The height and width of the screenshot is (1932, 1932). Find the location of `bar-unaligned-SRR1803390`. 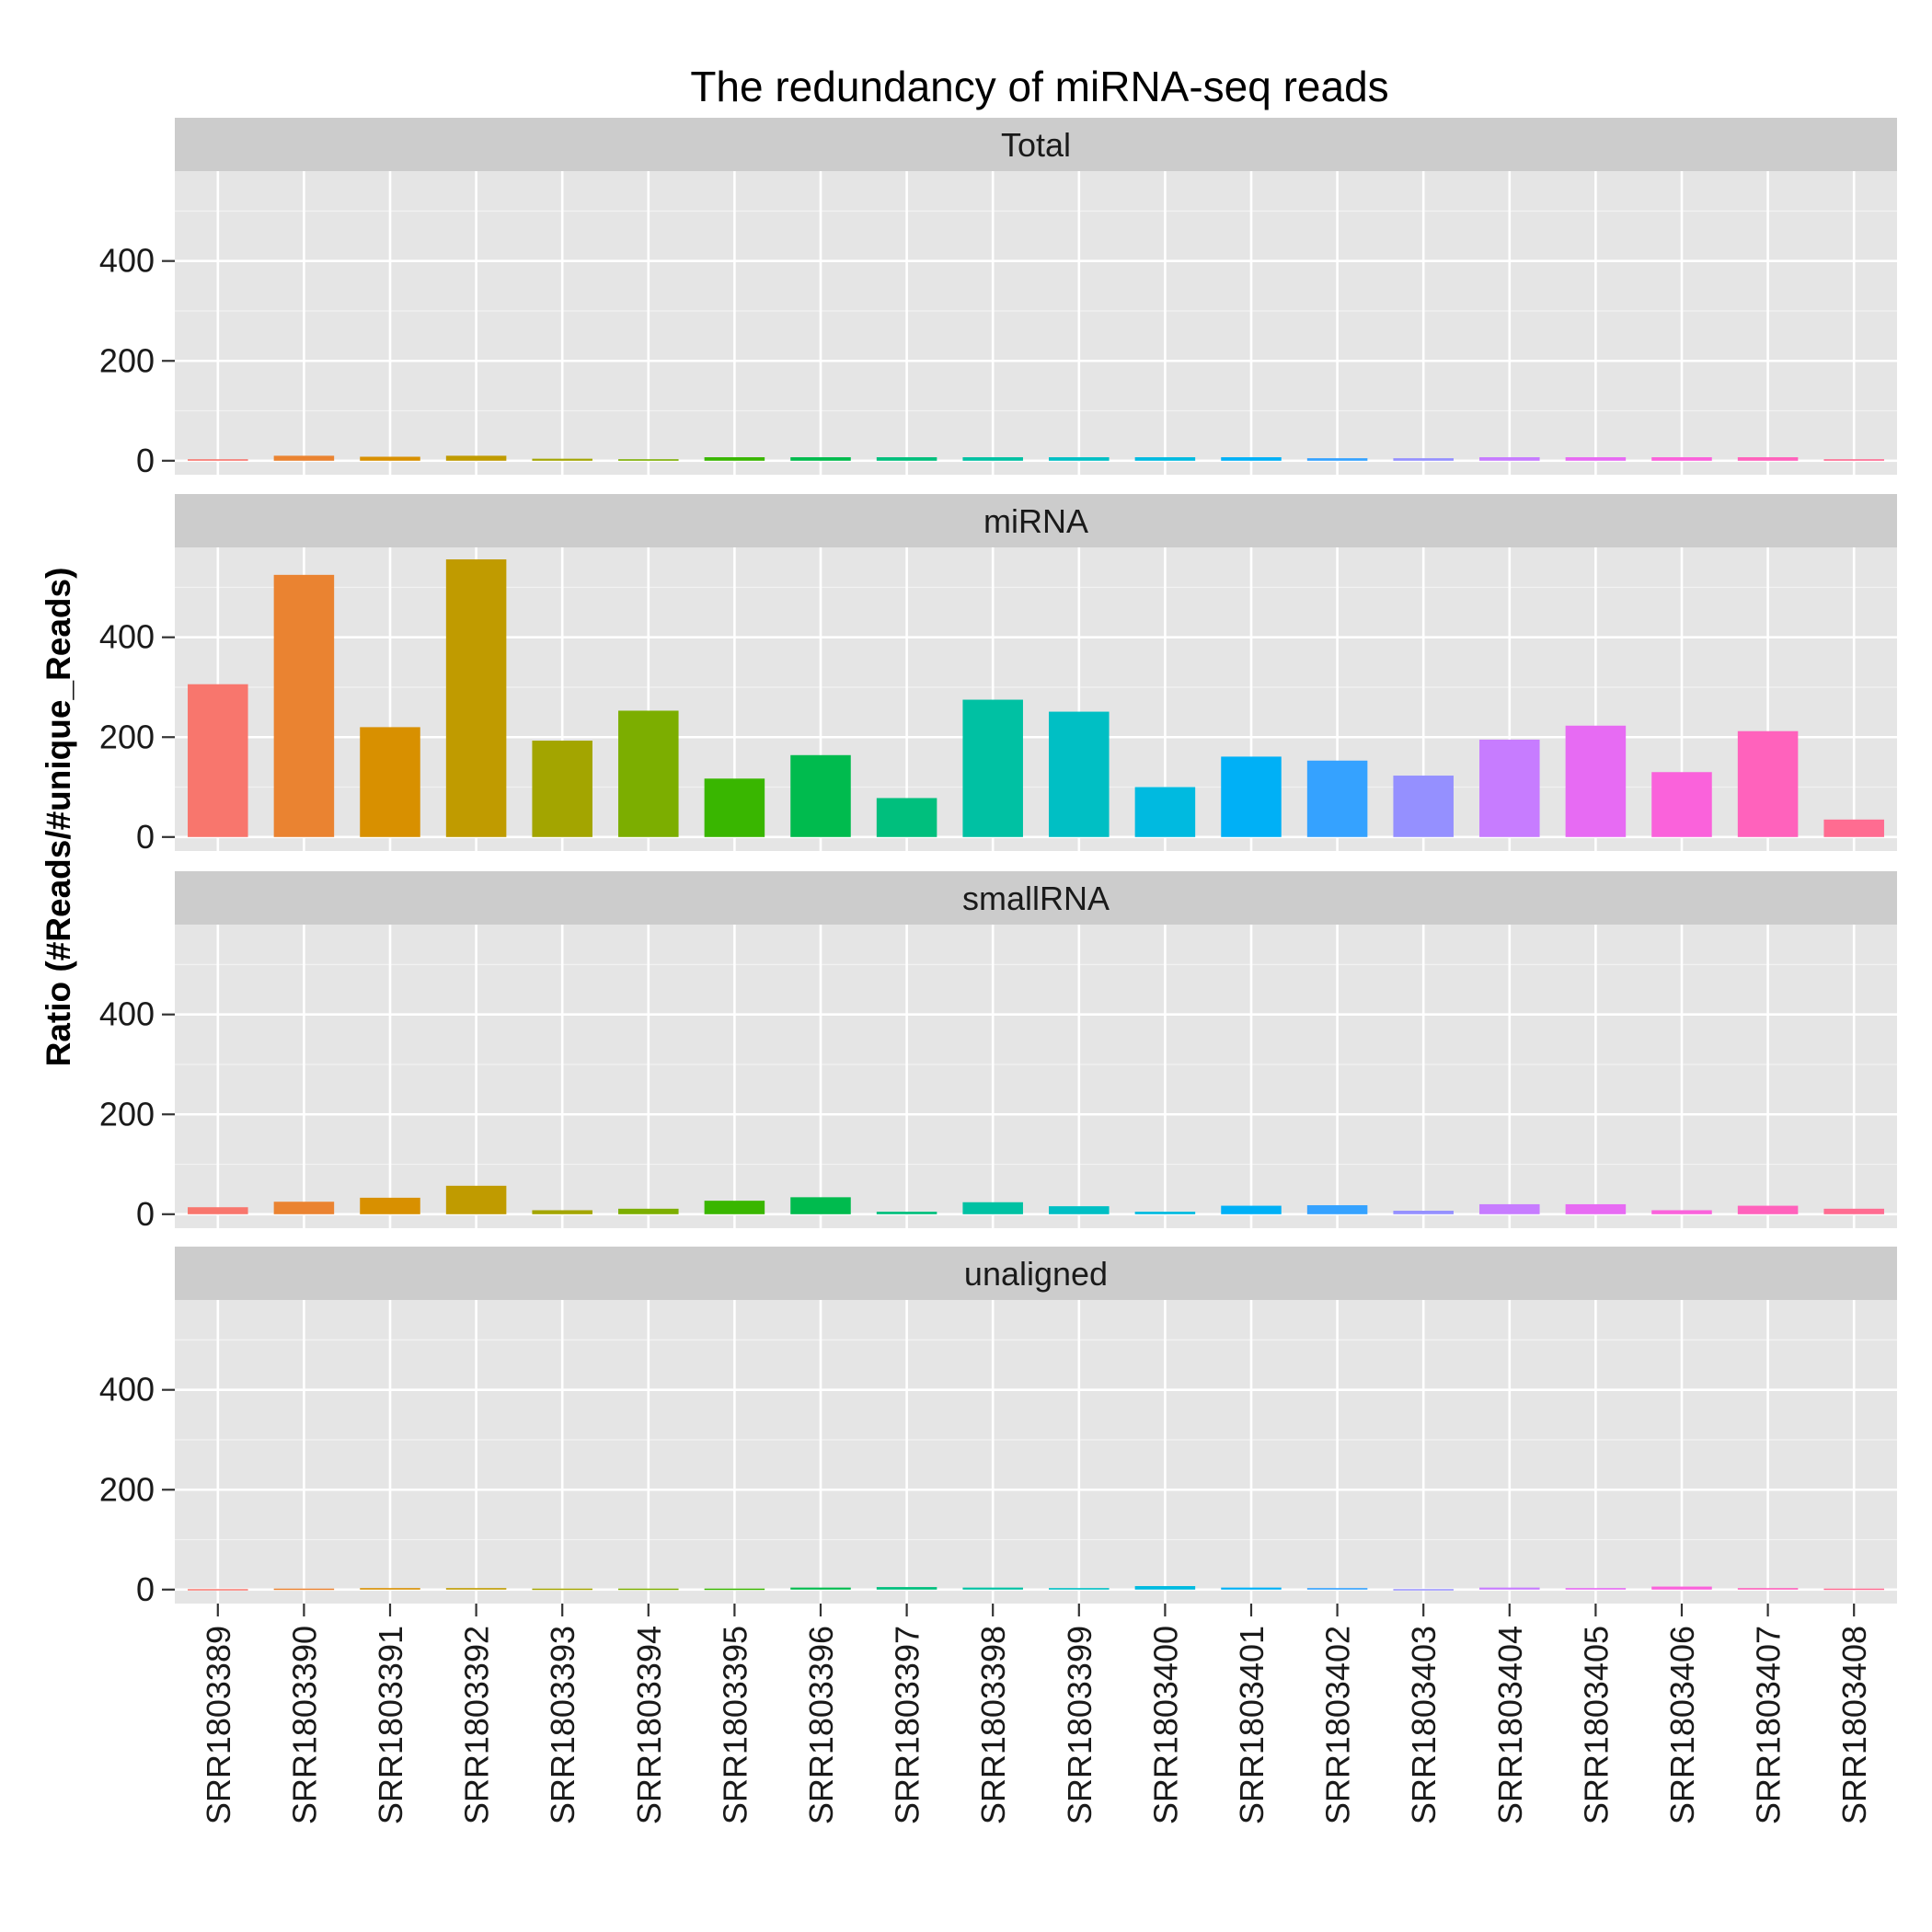

bar-unaligned-SRR1803390 is located at coordinates (304, 1589).